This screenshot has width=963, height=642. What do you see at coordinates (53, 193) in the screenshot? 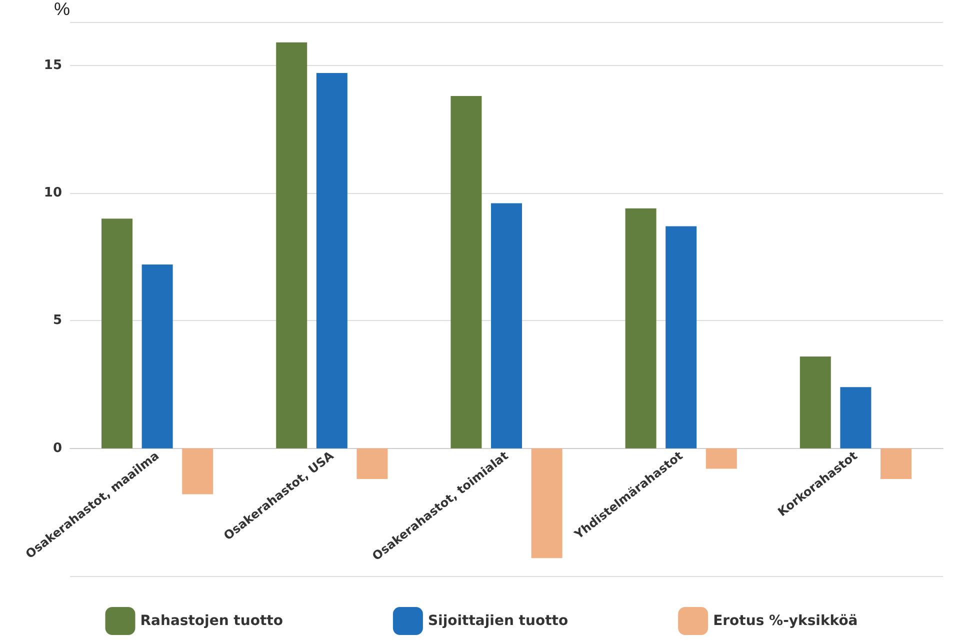
I see `y-tick-label: 10` at bounding box center [53, 193].